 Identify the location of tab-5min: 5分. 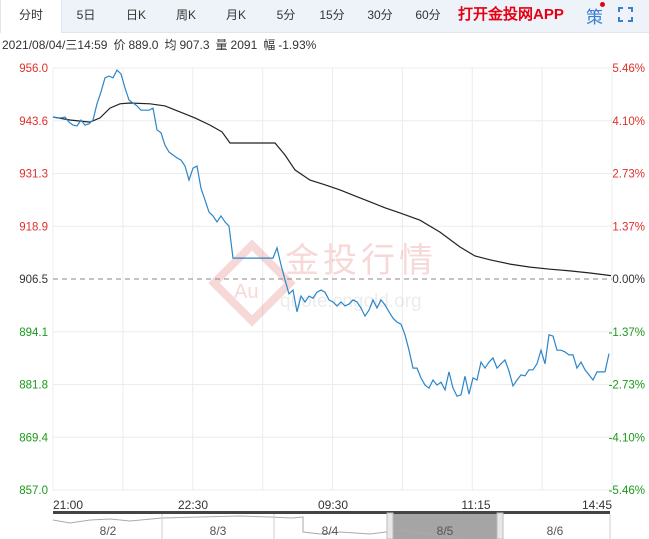
(286, 15).